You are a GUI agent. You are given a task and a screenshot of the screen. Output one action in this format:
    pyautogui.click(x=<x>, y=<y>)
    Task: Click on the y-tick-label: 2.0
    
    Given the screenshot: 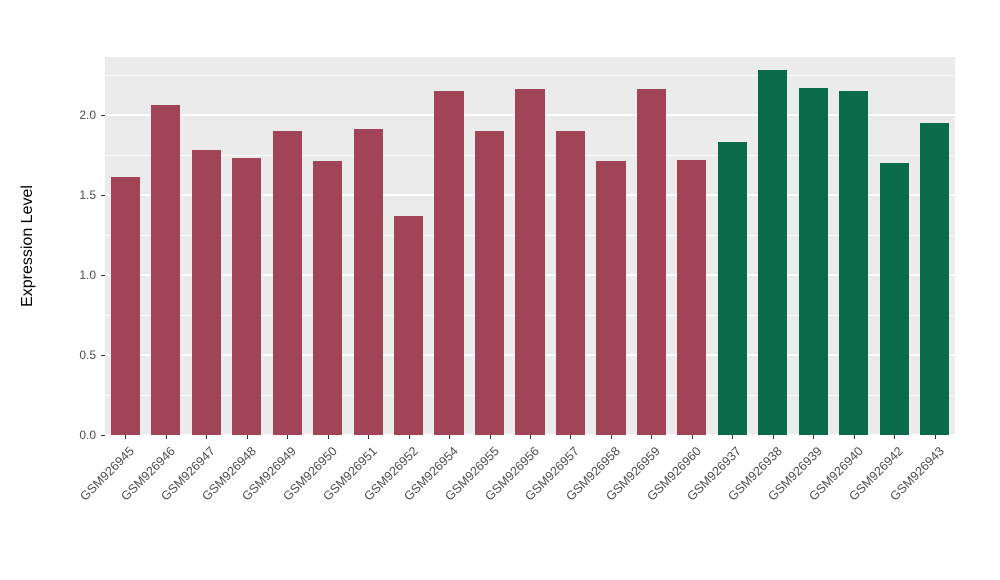 What is the action you would take?
    pyautogui.click(x=87, y=115)
    